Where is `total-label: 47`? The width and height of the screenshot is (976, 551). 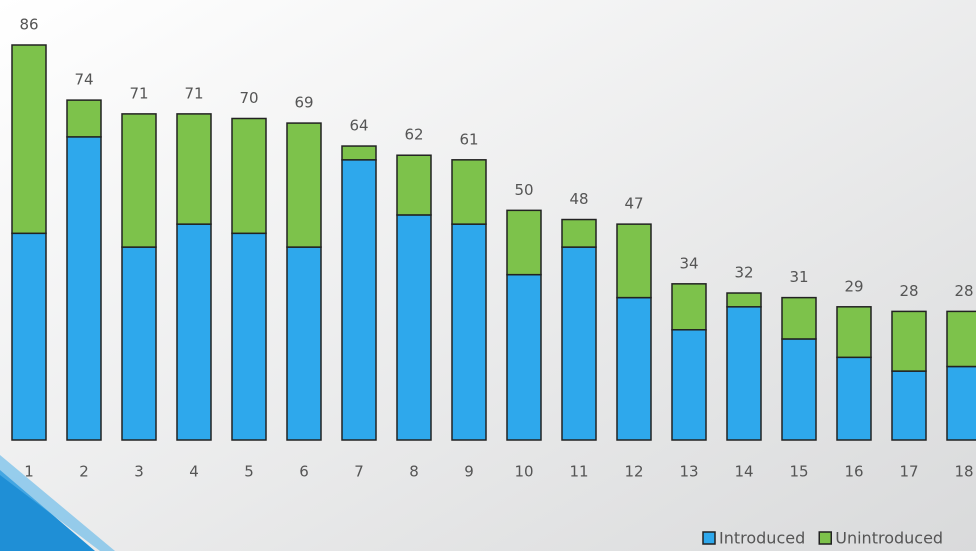
total-label: 47 is located at coordinates (633, 204).